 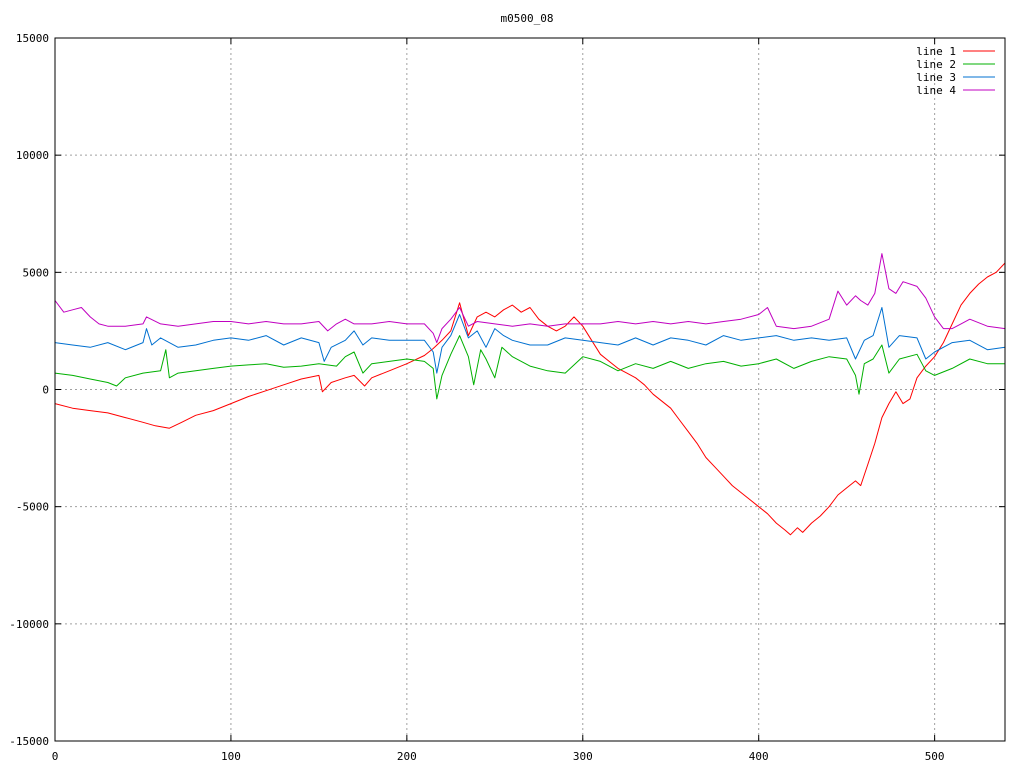 What do you see at coordinates (32, 38) in the screenshot?
I see `y-tick-label: 15000` at bounding box center [32, 38].